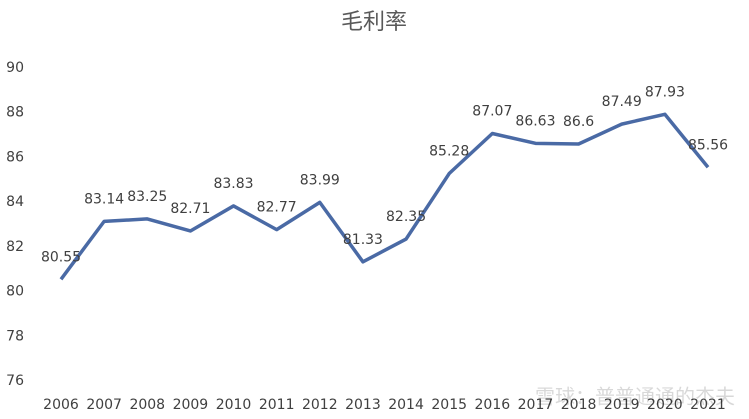 The height and width of the screenshot is (419, 749). Describe the element at coordinates (233, 184) in the screenshot. I see `data-label: 83.83` at that location.